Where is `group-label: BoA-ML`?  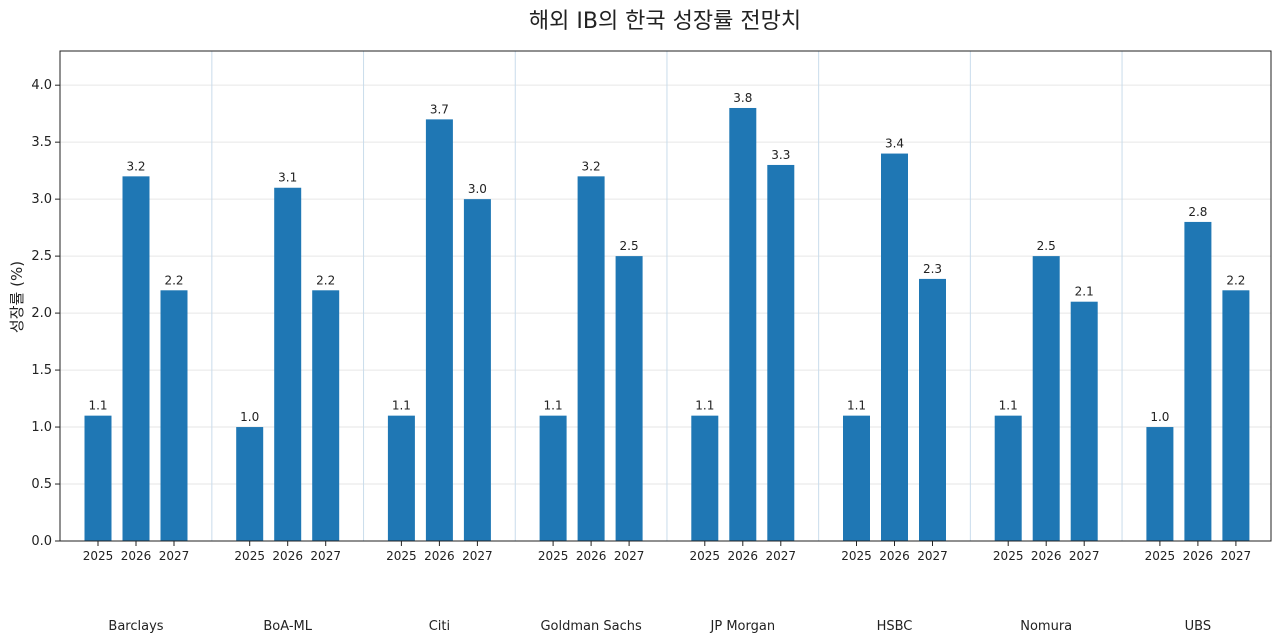 group-label: BoA-ML is located at coordinates (287, 626).